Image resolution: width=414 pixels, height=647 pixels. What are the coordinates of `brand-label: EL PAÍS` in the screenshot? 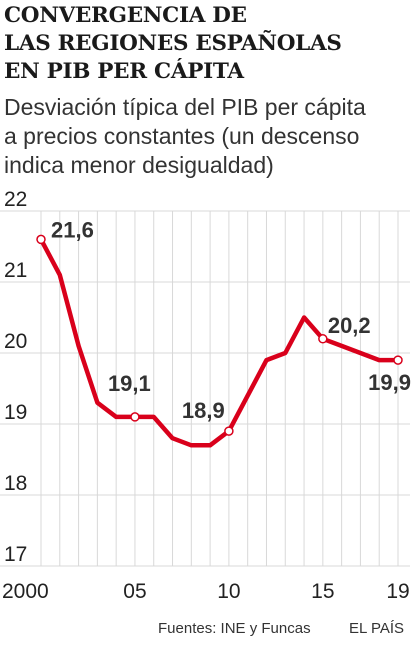 It's located at (377, 628).